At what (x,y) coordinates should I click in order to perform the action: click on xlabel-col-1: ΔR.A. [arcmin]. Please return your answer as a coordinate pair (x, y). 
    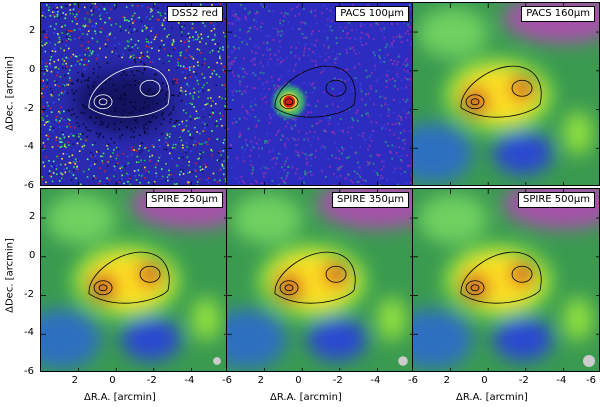
    Looking at the image, I should click on (120, 397).